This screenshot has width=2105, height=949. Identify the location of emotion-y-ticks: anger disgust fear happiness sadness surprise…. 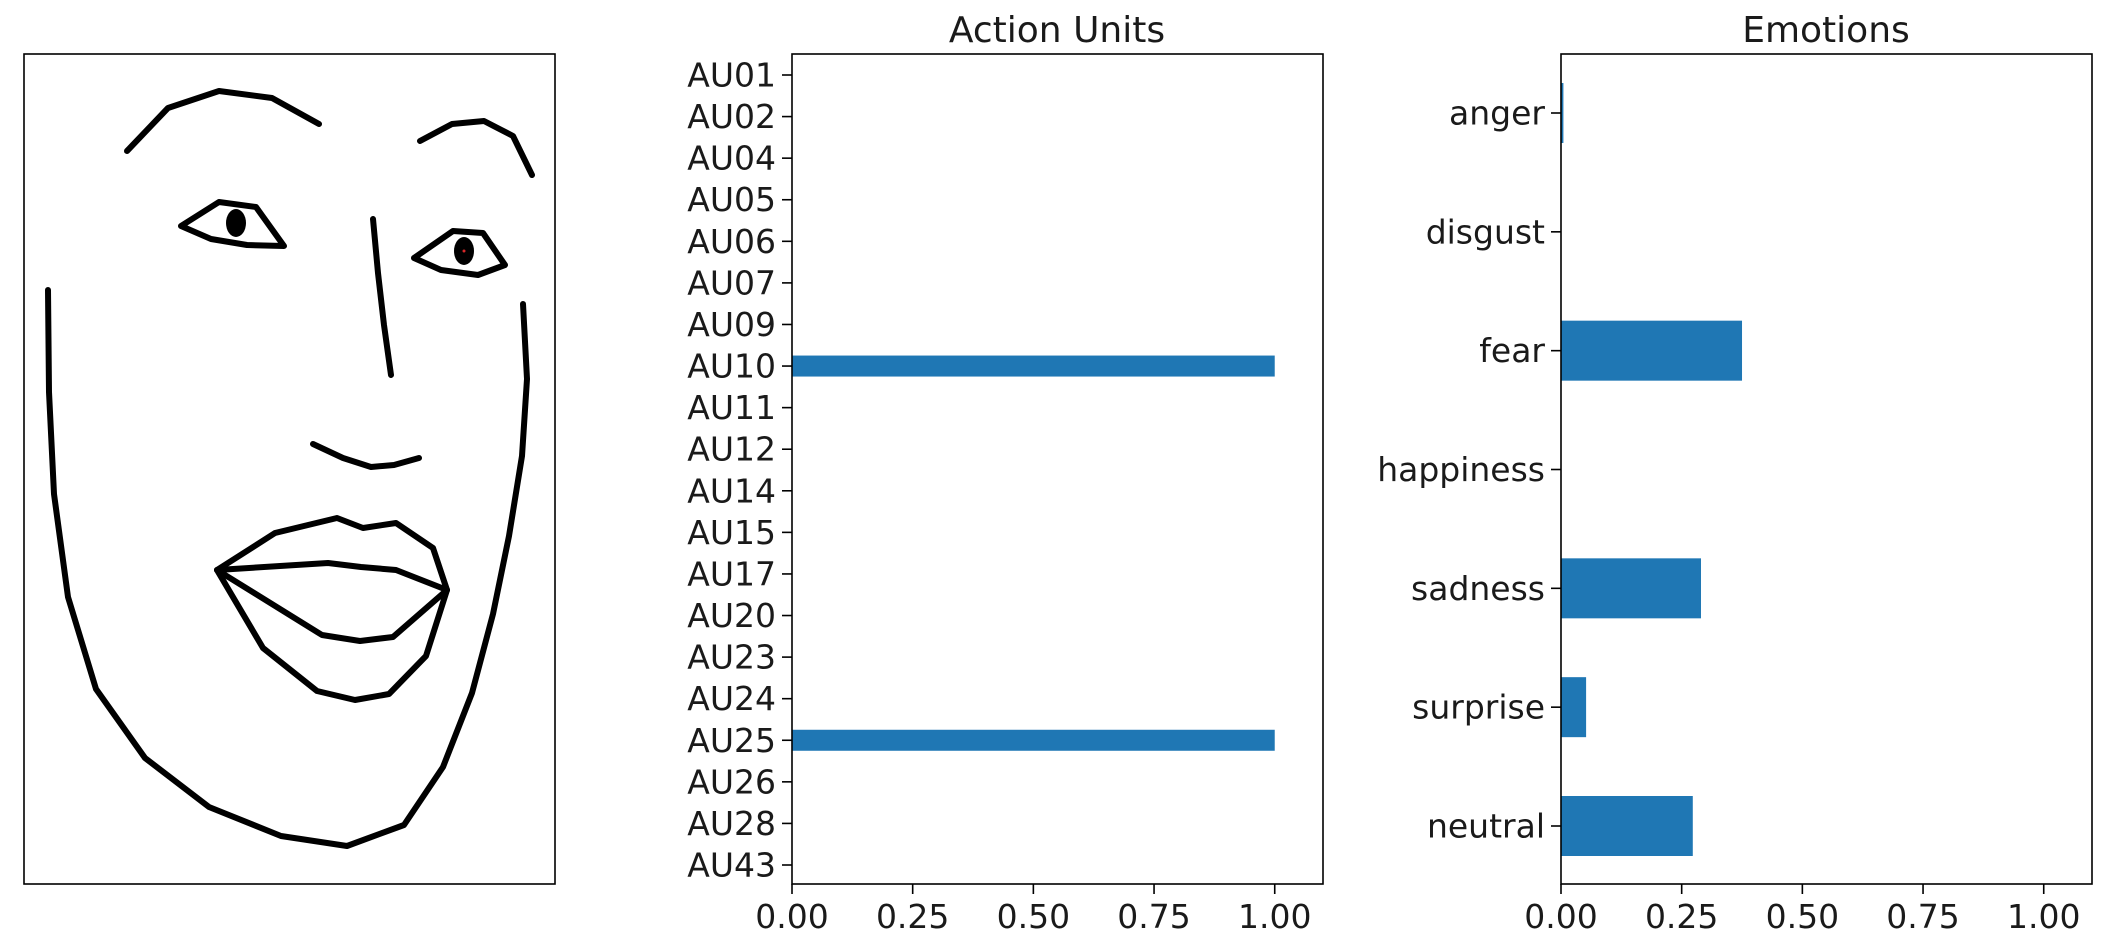
(1469, 470).